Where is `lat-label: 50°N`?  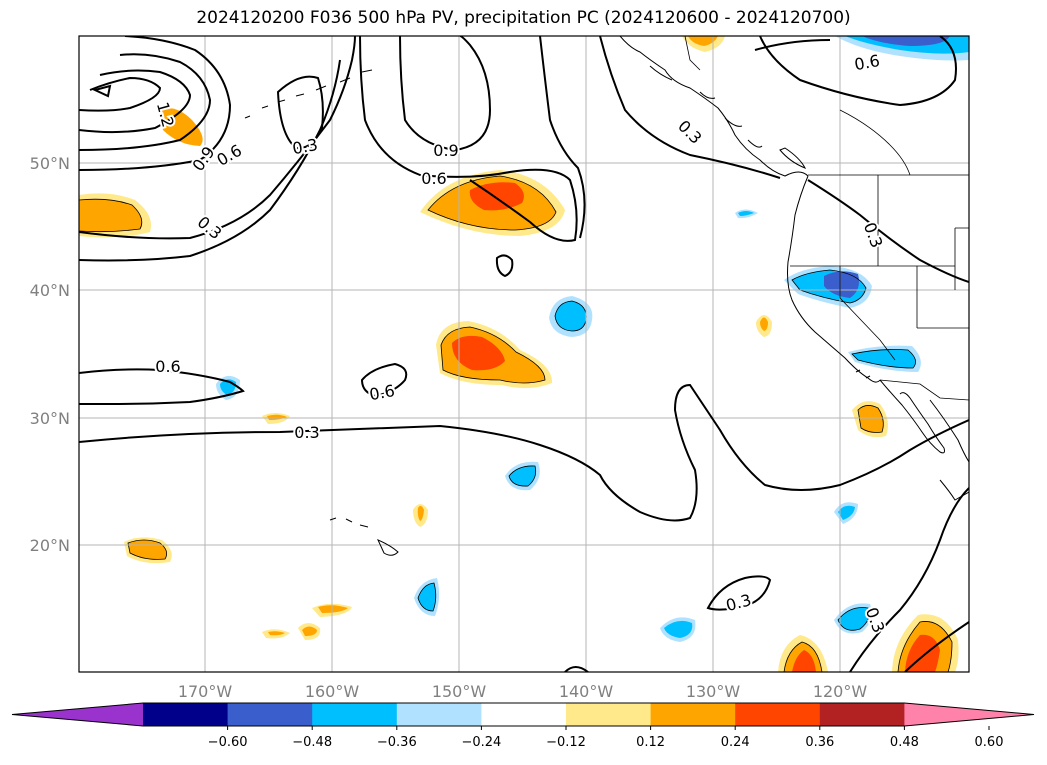 lat-label: 50°N is located at coordinates (50, 163).